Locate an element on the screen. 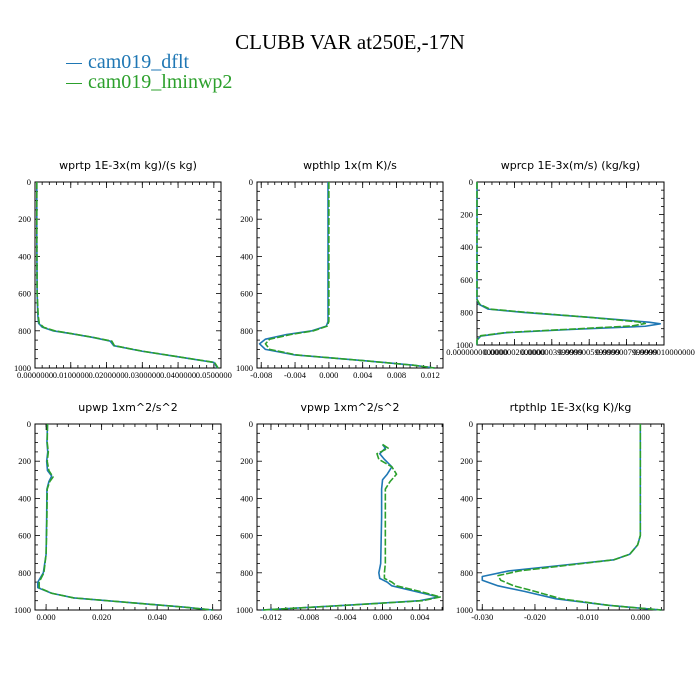  plot-frame-rtpthlp is located at coordinates (570, 517).